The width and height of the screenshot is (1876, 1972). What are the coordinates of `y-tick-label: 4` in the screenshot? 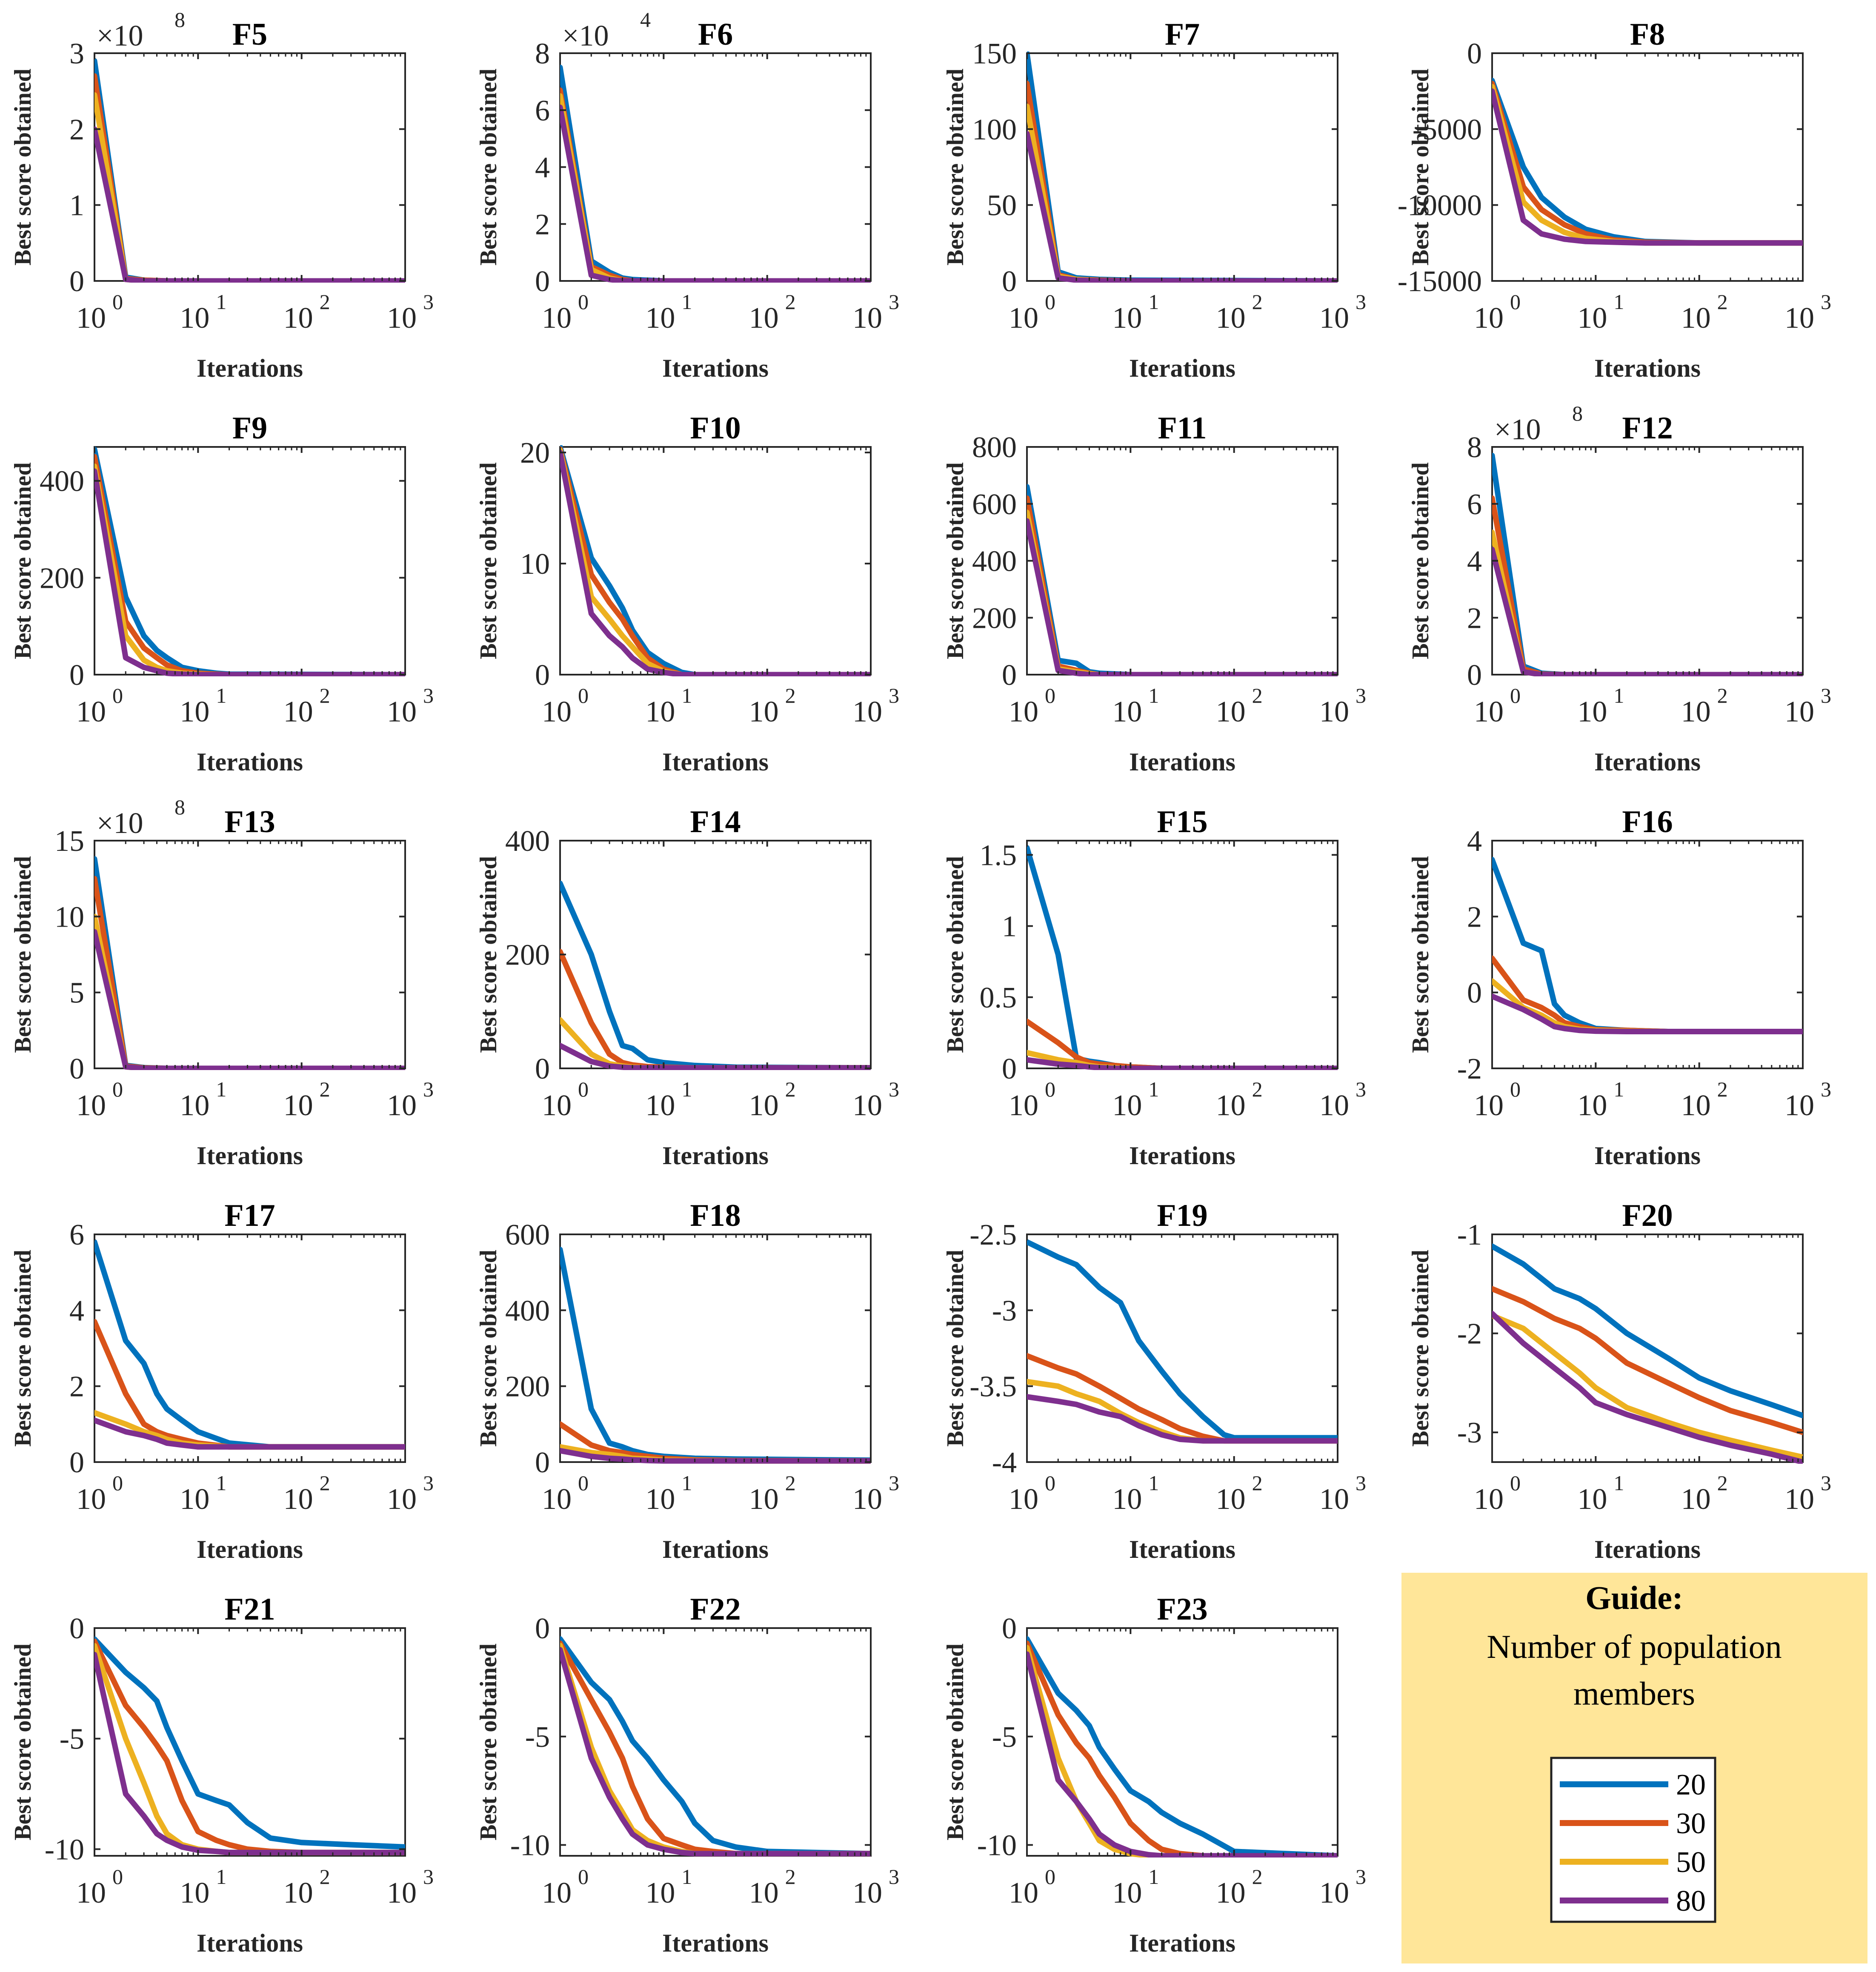 It's located at (1474, 561).